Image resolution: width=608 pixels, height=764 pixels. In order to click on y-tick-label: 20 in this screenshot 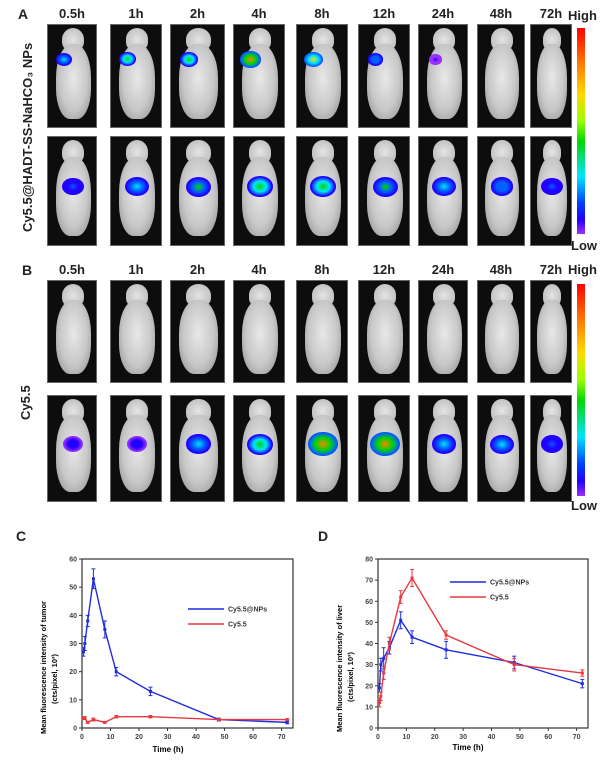, I will do `click(73, 672)`.